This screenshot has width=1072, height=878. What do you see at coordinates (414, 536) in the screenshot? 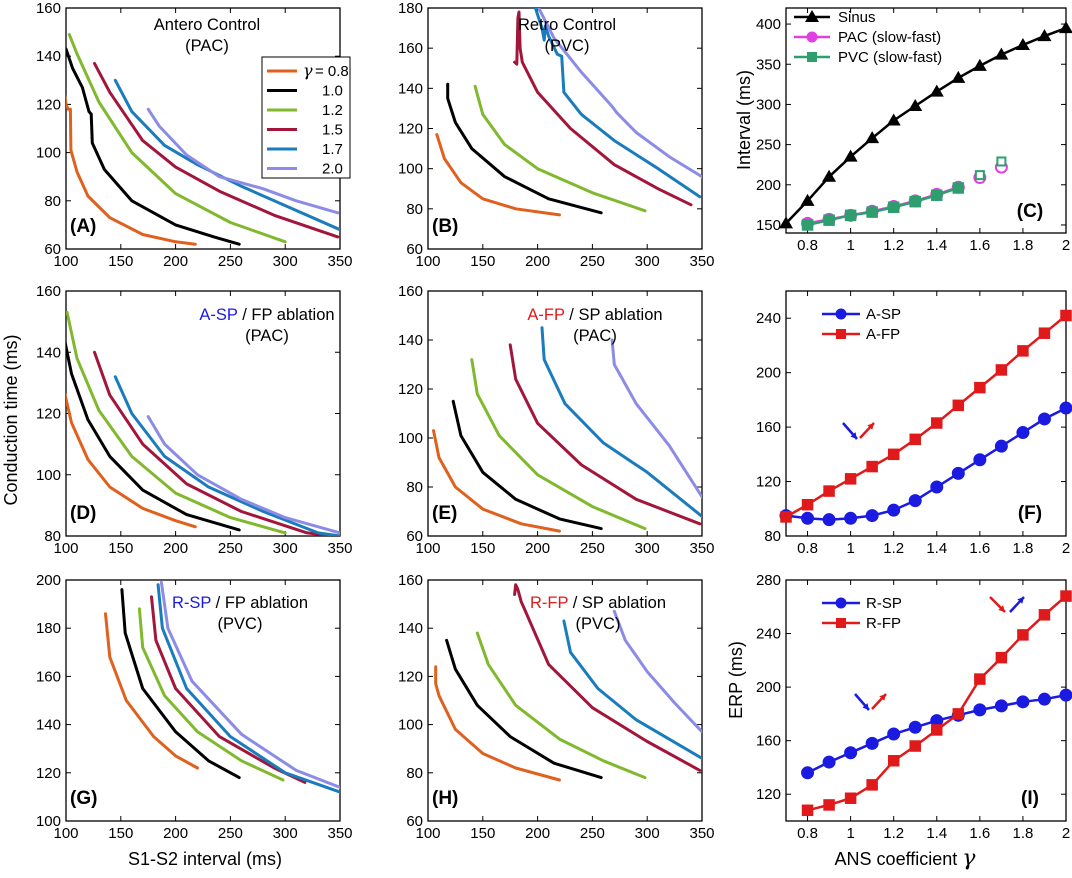
I see `y-tick-label: 60` at bounding box center [414, 536].